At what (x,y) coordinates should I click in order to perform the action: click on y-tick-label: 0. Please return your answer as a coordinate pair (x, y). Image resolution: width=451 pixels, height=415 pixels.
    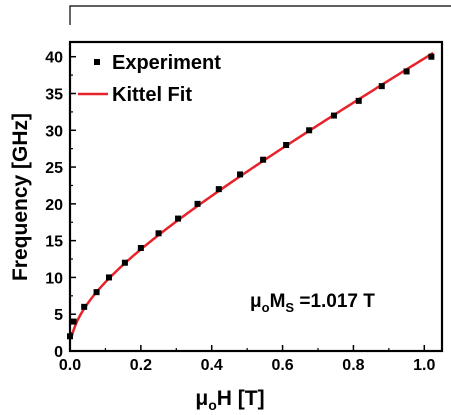
    Looking at the image, I should click on (58, 352).